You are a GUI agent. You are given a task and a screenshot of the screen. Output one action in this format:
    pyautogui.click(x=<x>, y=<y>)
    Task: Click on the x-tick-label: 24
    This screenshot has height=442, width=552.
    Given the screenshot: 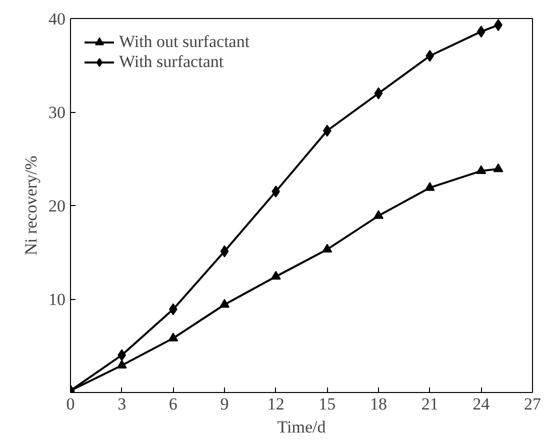 What is the action you would take?
    pyautogui.click(x=481, y=404)
    